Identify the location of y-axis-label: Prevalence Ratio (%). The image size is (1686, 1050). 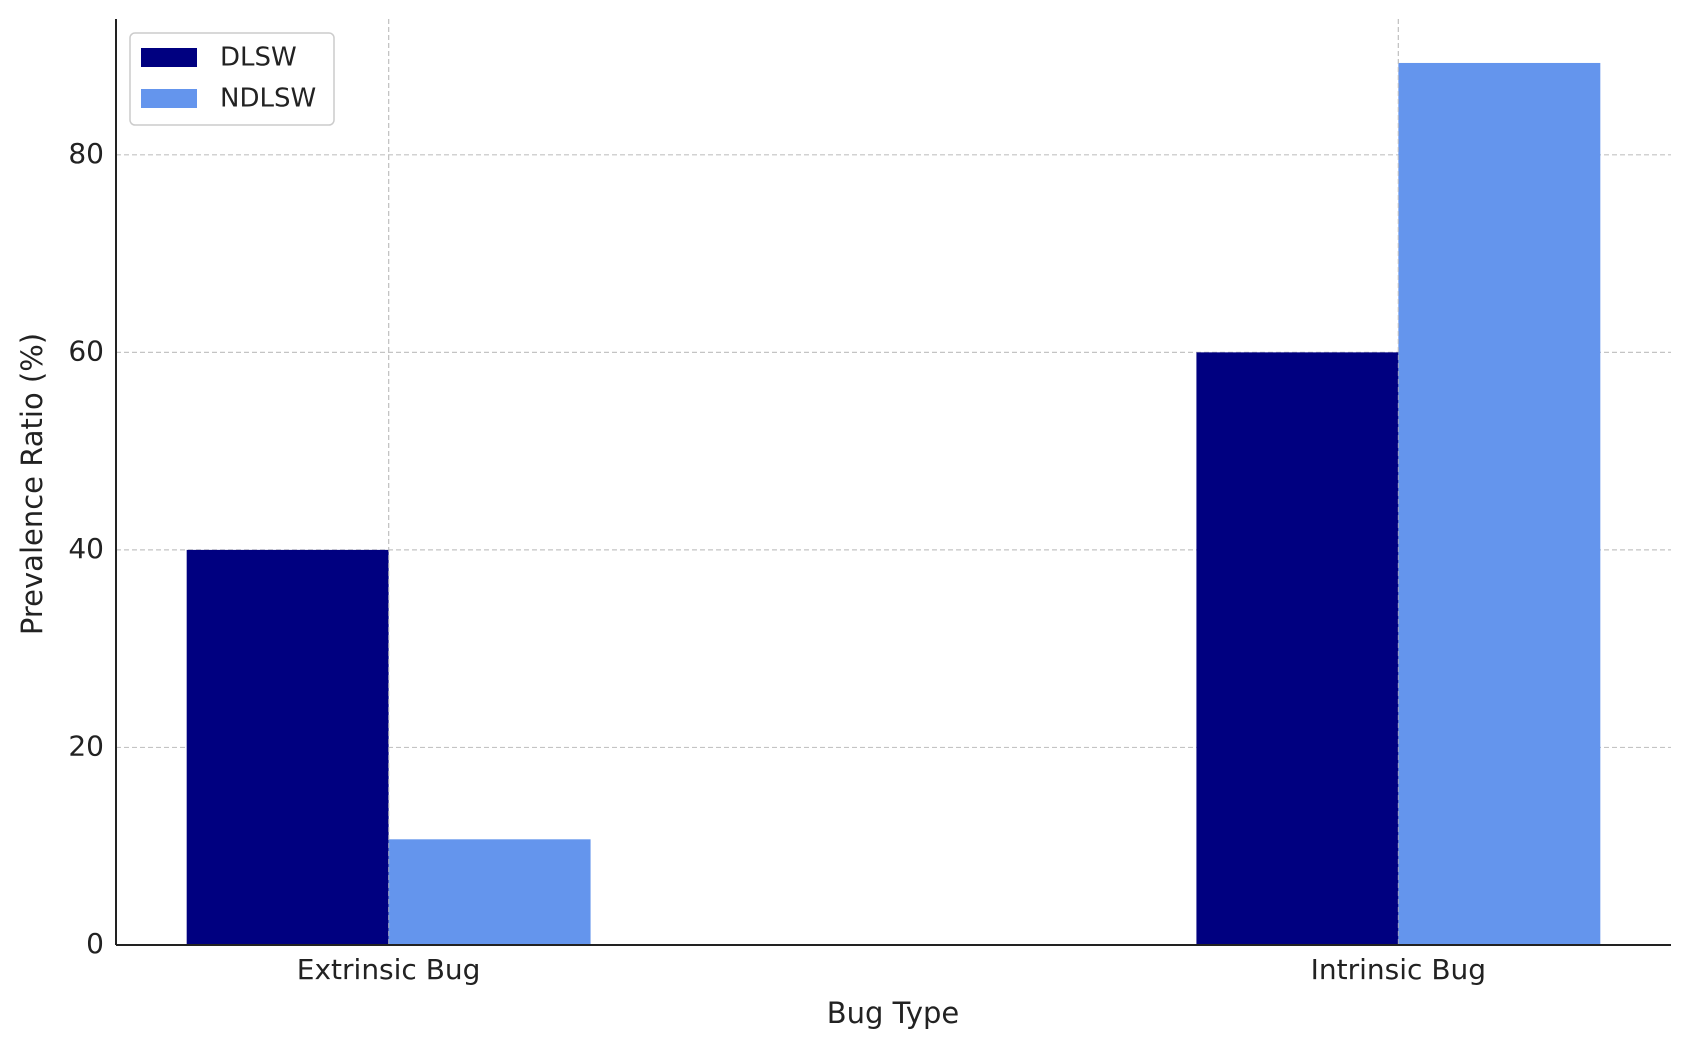
(32, 484).